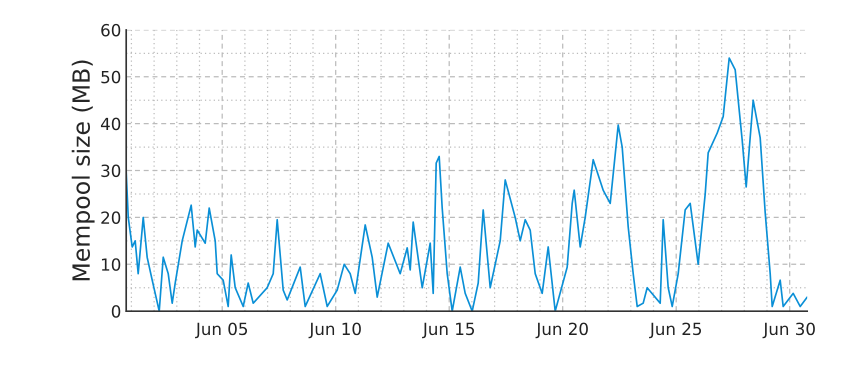 Image resolution: width=847 pixels, height=374 pixels. What do you see at coordinates (334, 330) in the screenshot?
I see `x-tick-label: Jun 10` at bounding box center [334, 330].